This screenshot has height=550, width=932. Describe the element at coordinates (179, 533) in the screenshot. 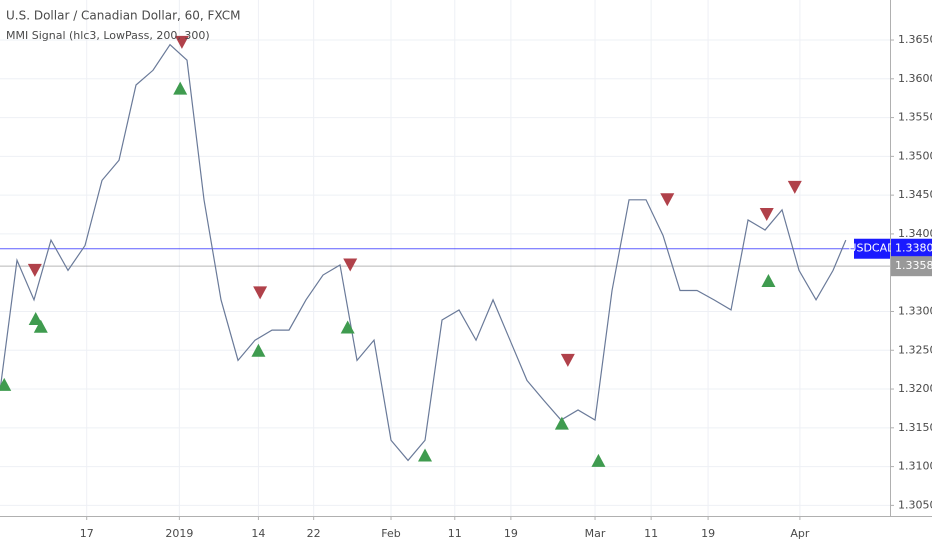

I see `x-tick-label: 2019` at that location.